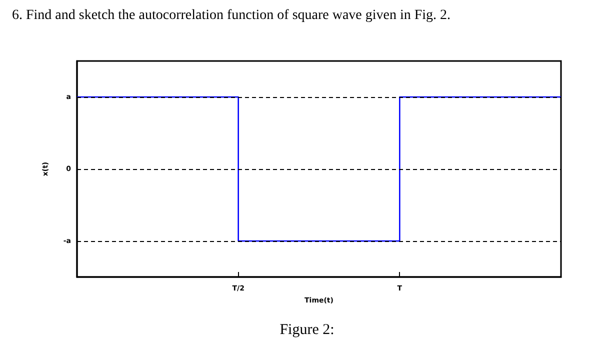  What do you see at coordinates (231, 16) in the screenshot?
I see `chart-title: 6. Find and sketch the autocorrelation function of square wave given in Fig. 2.` at bounding box center [231, 16].